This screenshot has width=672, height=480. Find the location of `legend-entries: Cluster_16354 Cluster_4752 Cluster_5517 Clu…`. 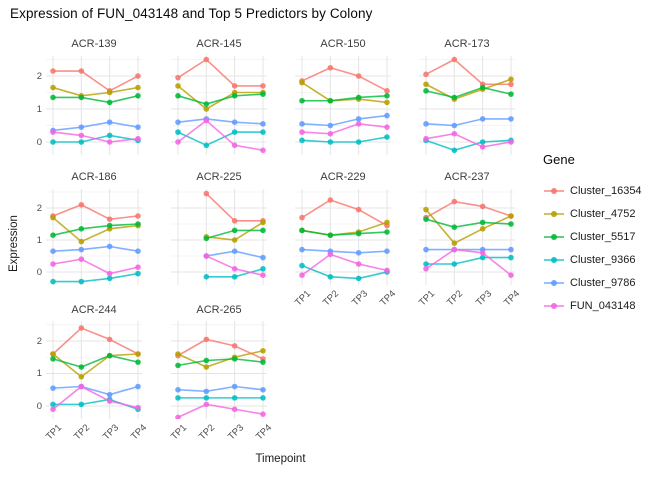

legend-entries: Cluster_16354 Cluster_4752 Cluster_5517 Clu… is located at coordinates (606, 248).